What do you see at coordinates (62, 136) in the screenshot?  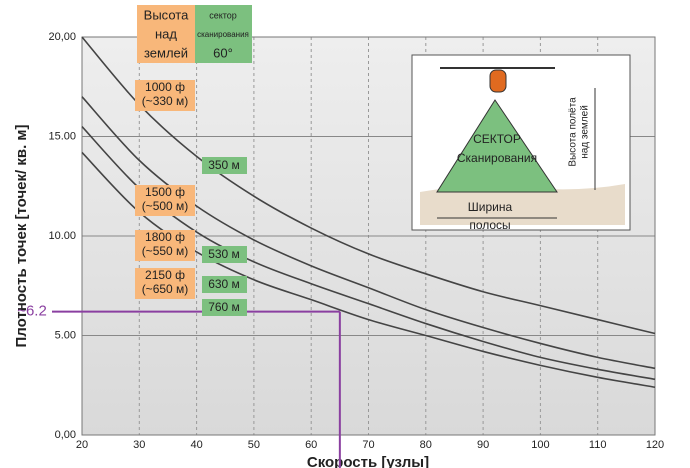 I see `y-tick-label: 15.00` at bounding box center [62, 136].